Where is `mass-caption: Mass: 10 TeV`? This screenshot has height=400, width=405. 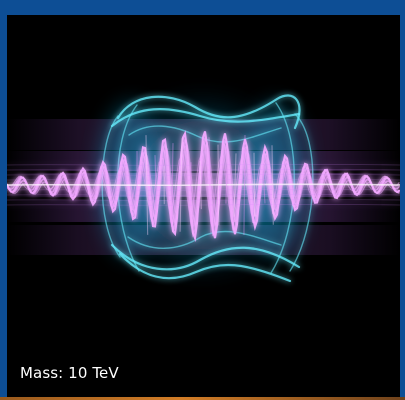
mass-caption: Mass: 10 TeV is located at coordinates (69, 373).